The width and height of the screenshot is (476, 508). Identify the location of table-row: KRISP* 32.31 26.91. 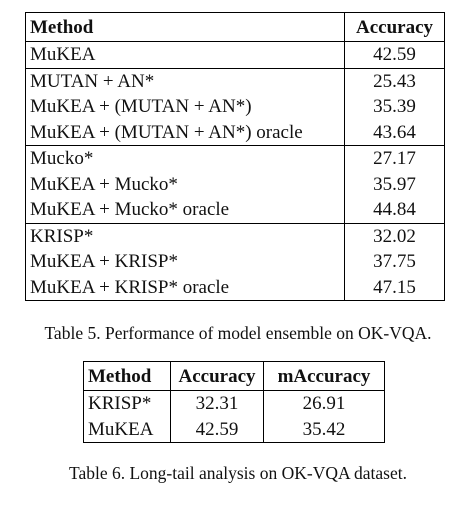
(234, 403).